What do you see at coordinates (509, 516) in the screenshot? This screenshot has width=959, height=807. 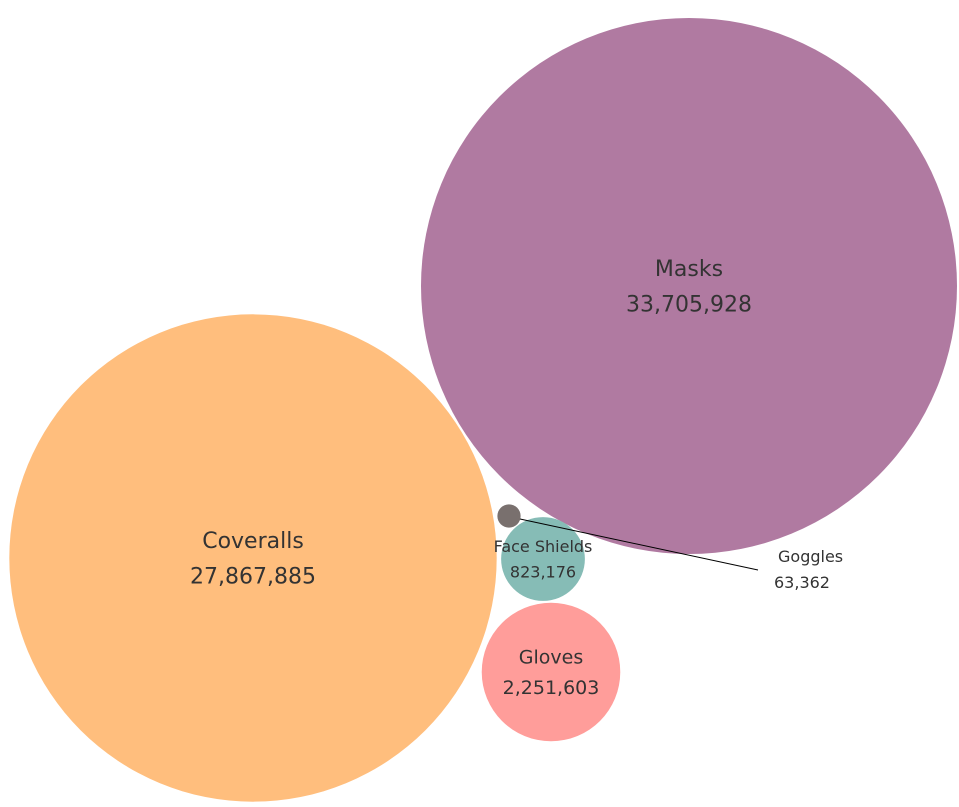 I see `bubble-goggles` at bounding box center [509, 516].